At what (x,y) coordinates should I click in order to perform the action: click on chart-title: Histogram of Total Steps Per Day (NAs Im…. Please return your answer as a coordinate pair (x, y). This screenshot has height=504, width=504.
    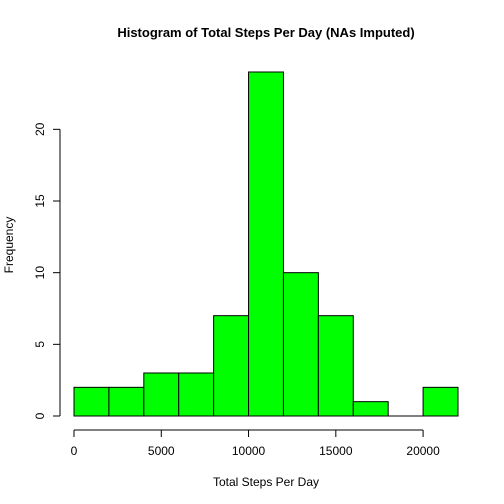
    Looking at the image, I should click on (265, 32).